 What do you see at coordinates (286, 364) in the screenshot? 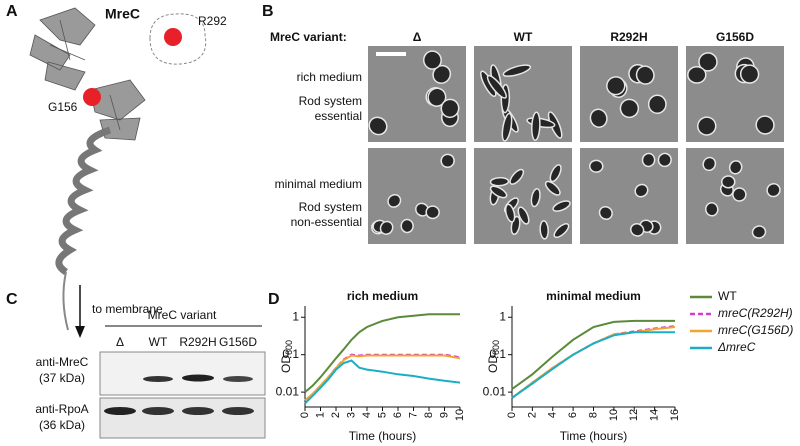
I see `y-axis-label-main: OD` at bounding box center [286, 364].